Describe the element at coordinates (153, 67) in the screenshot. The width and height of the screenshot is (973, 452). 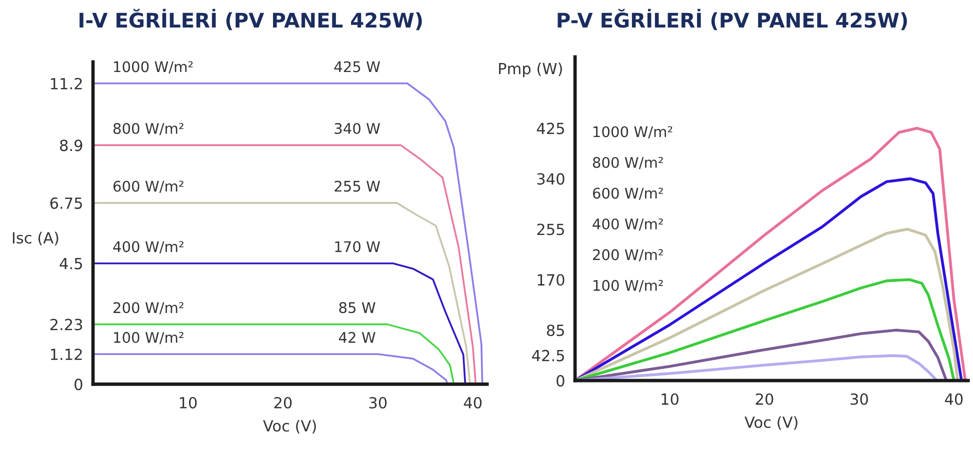
I see `series-label: 1000 W/m²` at that location.